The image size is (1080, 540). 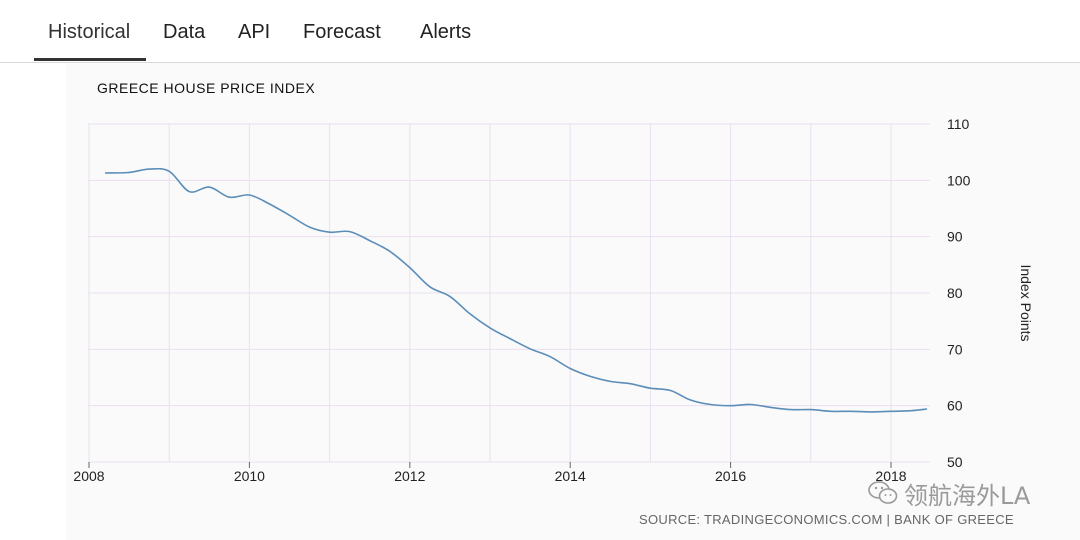 What do you see at coordinates (254, 32) in the screenshot?
I see `tab-api: API` at bounding box center [254, 32].